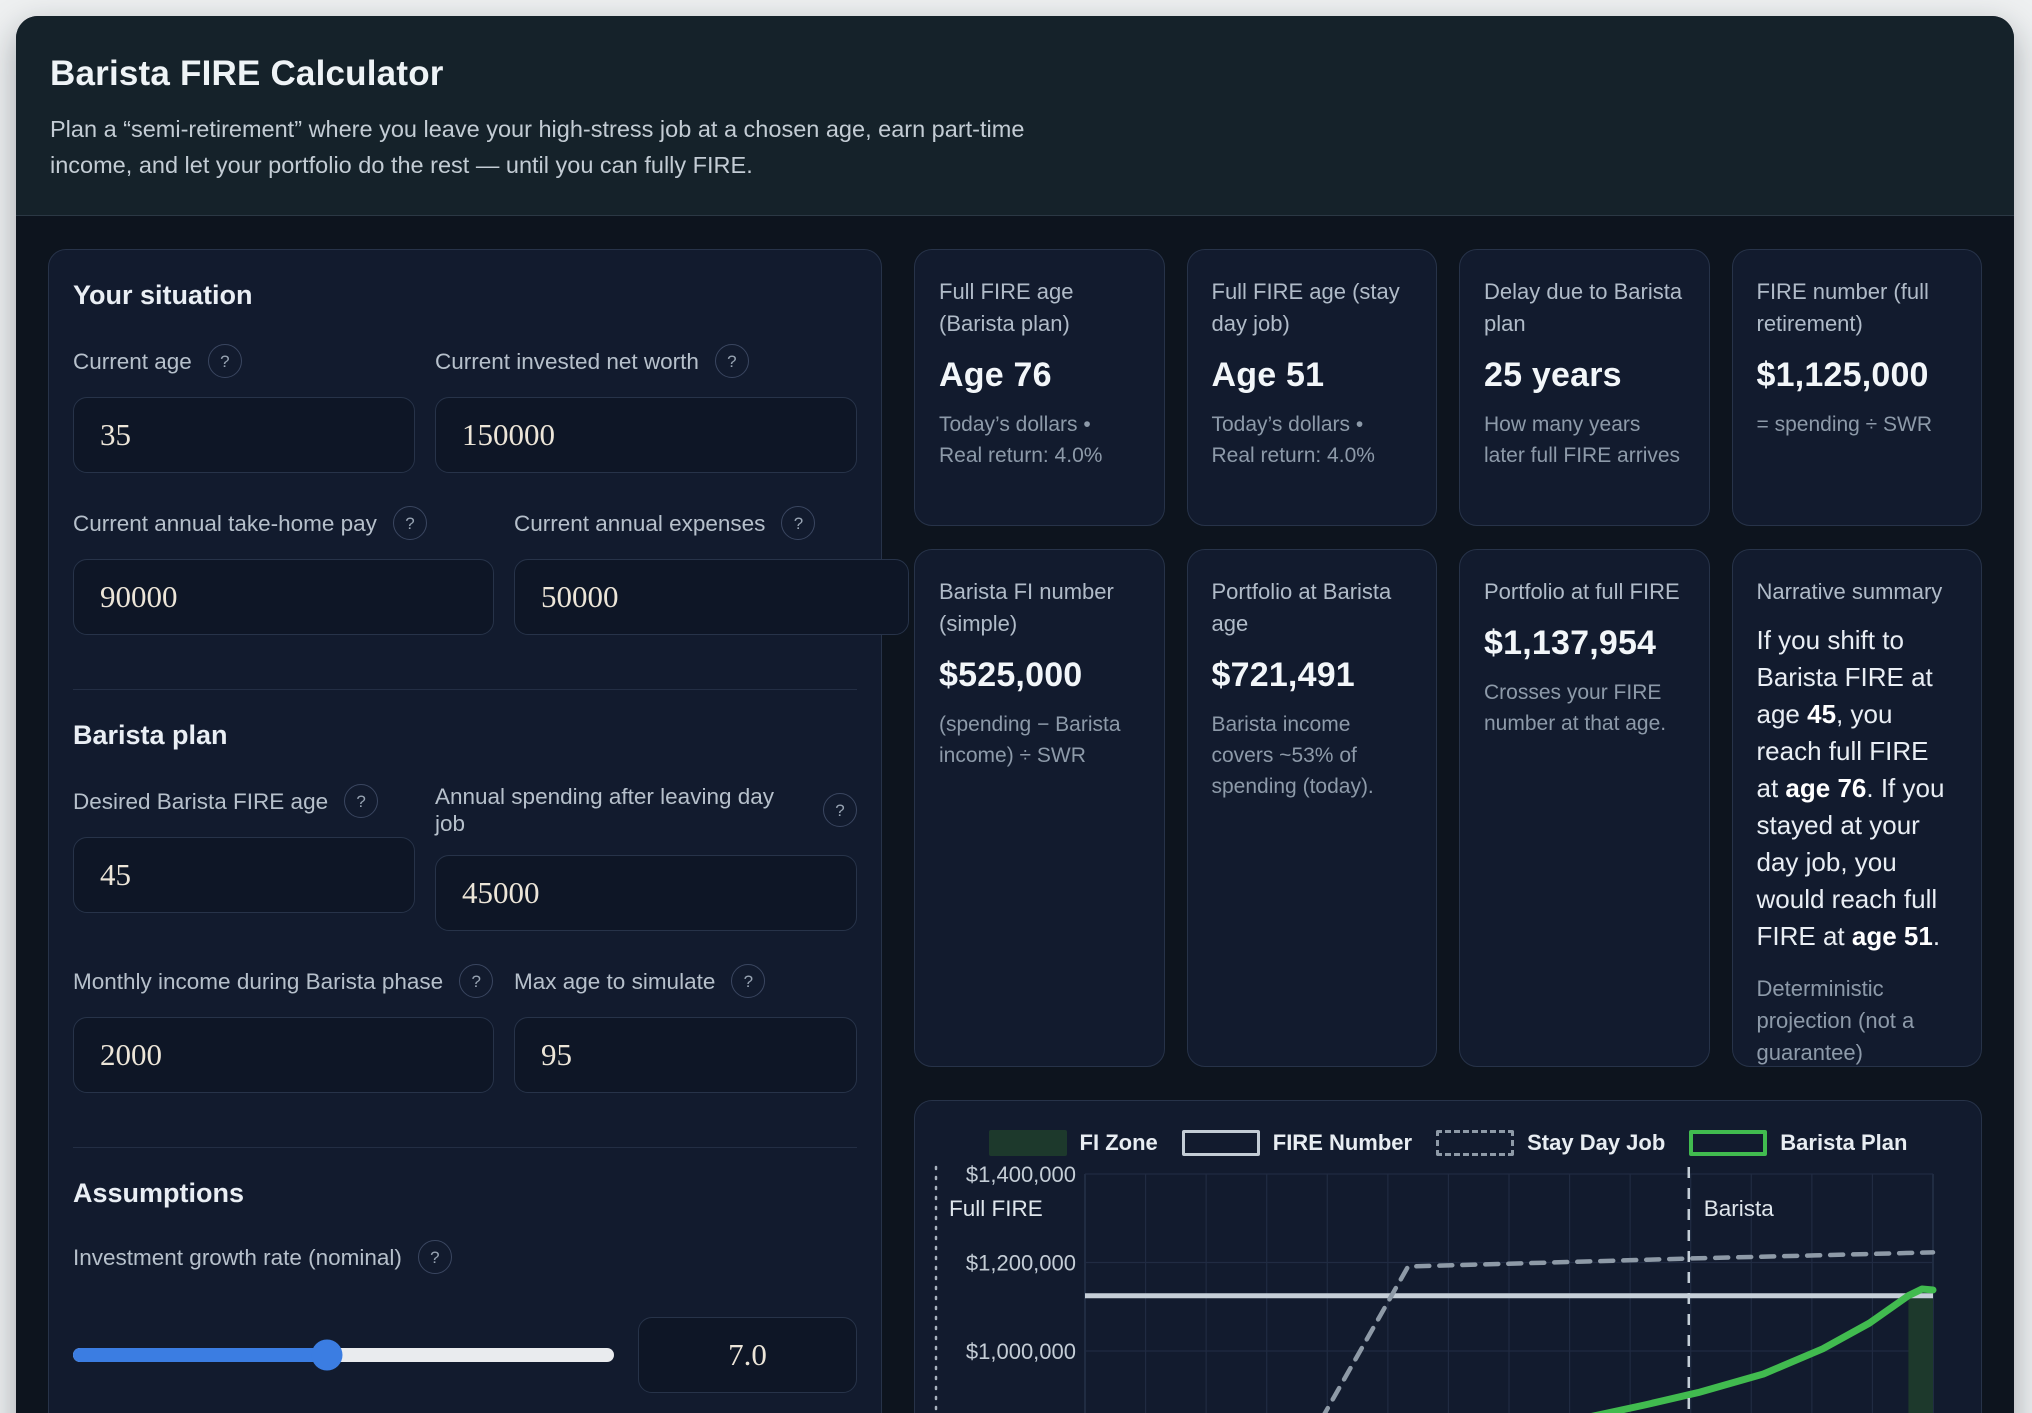 This screenshot has width=2032, height=1413. What do you see at coordinates (1301, 607) in the screenshot?
I see `stat-label: Portfolio at Barista age` at bounding box center [1301, 607].